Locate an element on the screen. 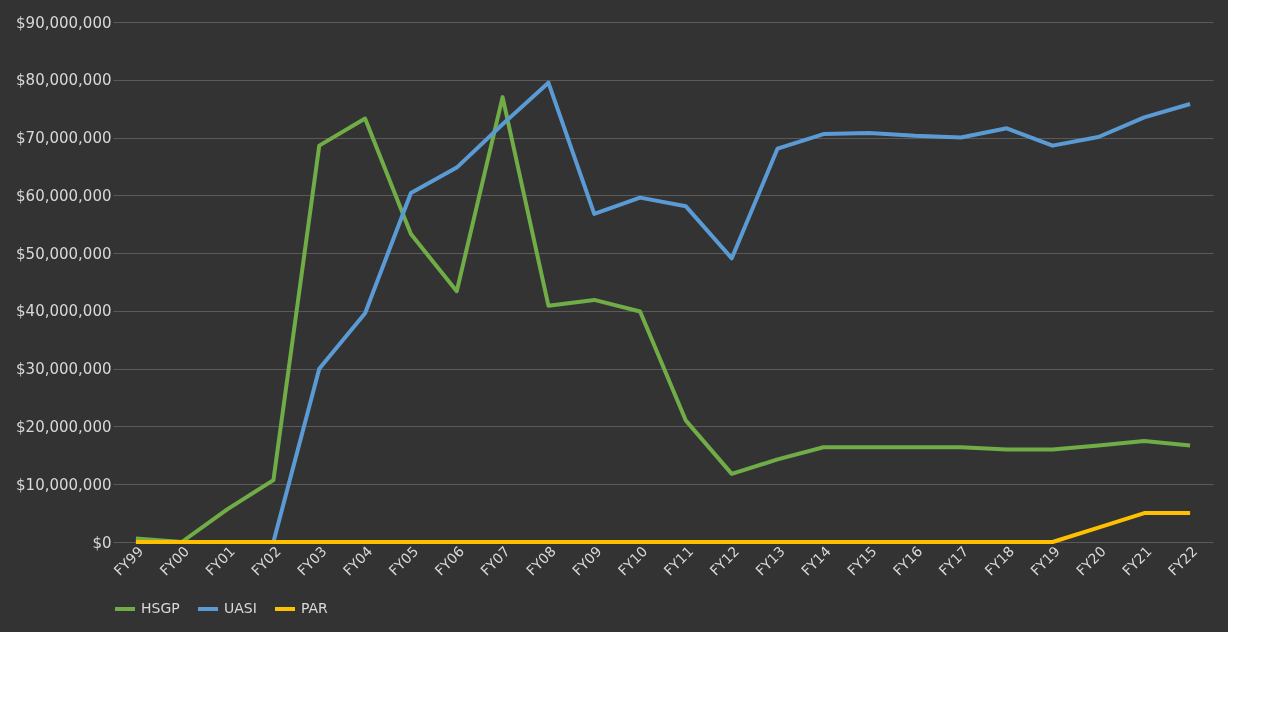 This screenshot has width=1286, height=715. y-tick-label: $70,000,000 is located at coordinates (64, 138).